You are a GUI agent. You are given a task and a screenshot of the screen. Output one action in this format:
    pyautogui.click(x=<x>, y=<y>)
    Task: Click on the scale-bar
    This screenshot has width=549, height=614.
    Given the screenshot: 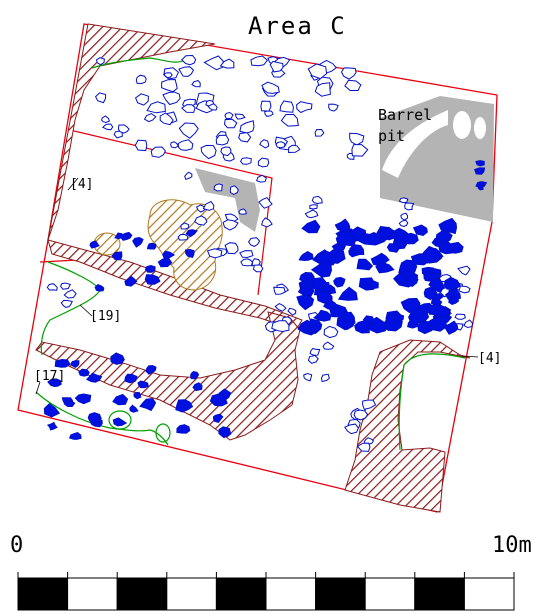 What is the action you would take?
    pyautogui.click(x=266, y=591)
    